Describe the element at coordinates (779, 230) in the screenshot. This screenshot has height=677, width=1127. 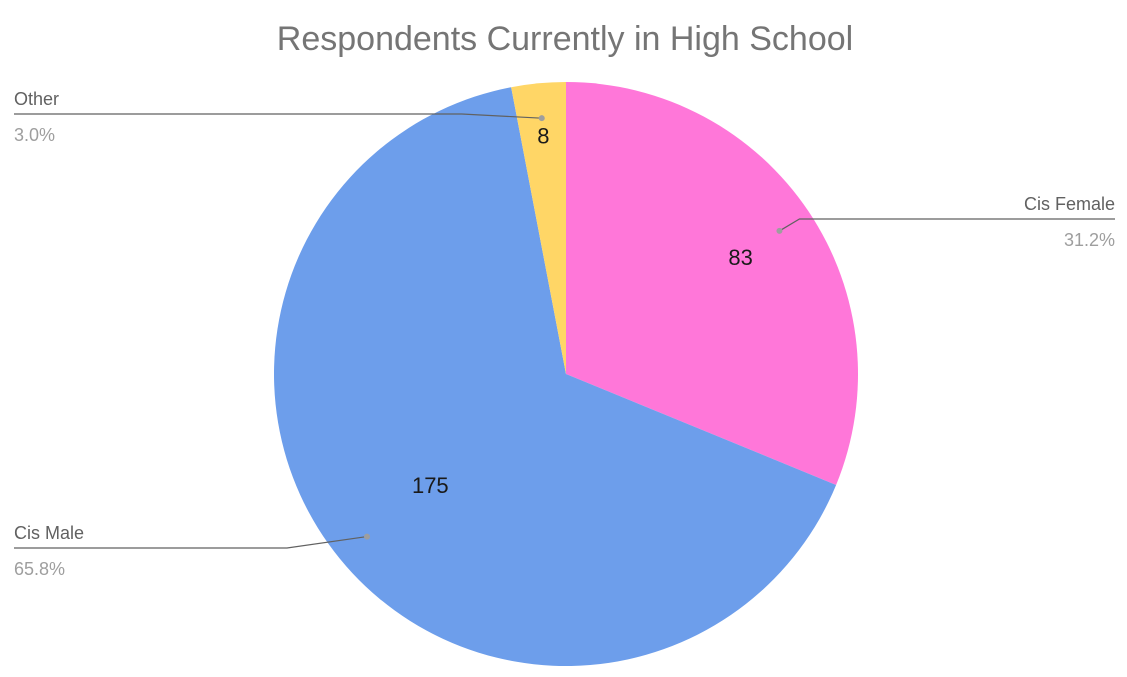
I see `leader-dot-cis-female` at that location.